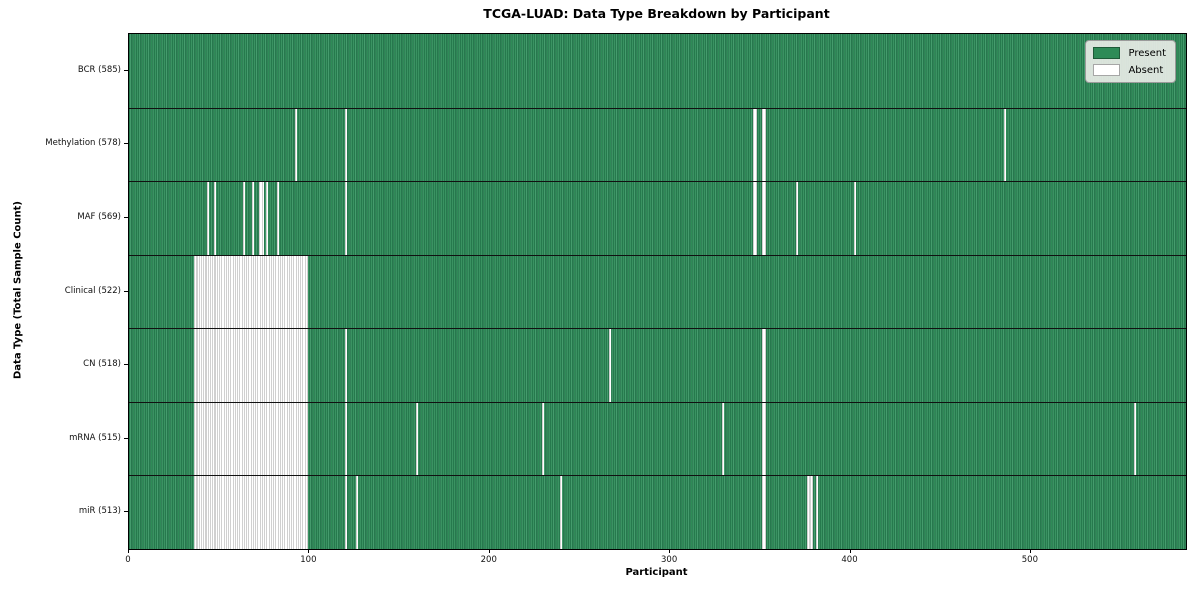 The image size is (1200, 600). Describe the element at coordinates (1029, 560) in the screenshot. I see `x-tick-label: 500` at that location.